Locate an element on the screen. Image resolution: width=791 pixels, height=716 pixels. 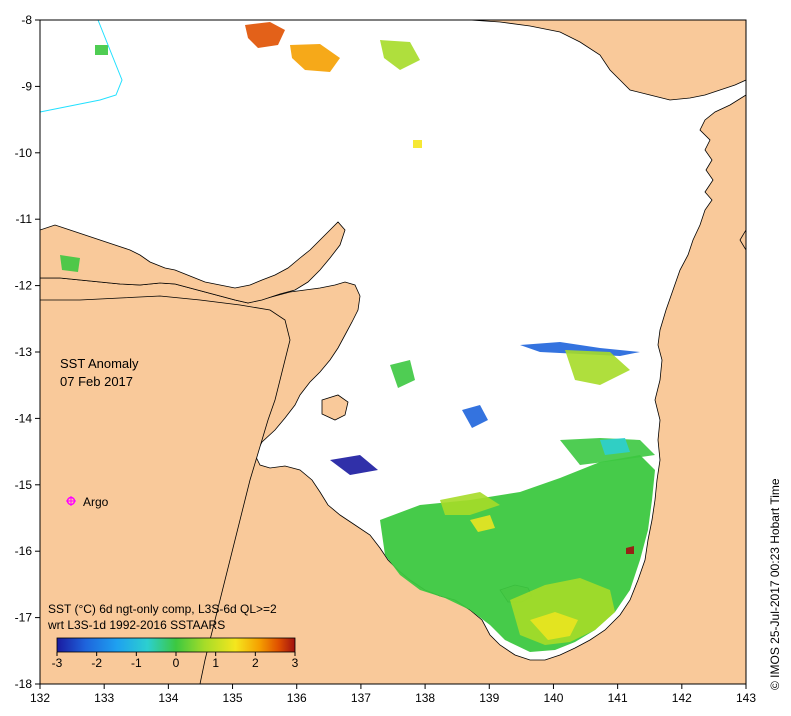
x-tick-label: 138 is located at coordinates (425, 698).